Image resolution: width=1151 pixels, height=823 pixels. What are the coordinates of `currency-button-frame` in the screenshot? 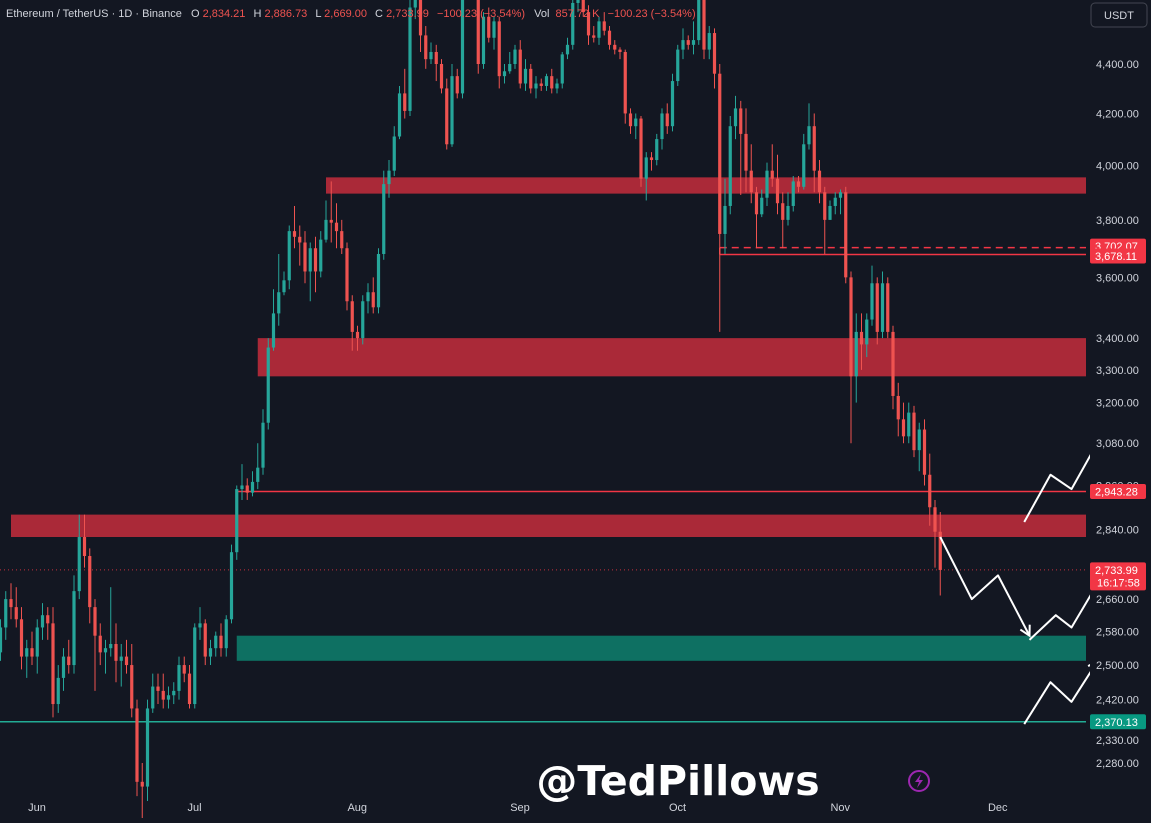 It's located at (1119, 15).